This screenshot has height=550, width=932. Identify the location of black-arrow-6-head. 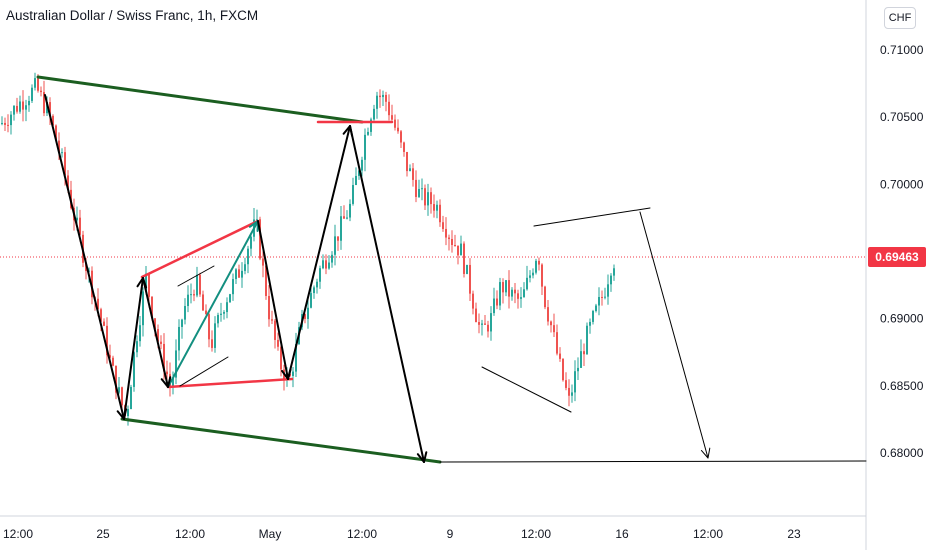
(425, 457).